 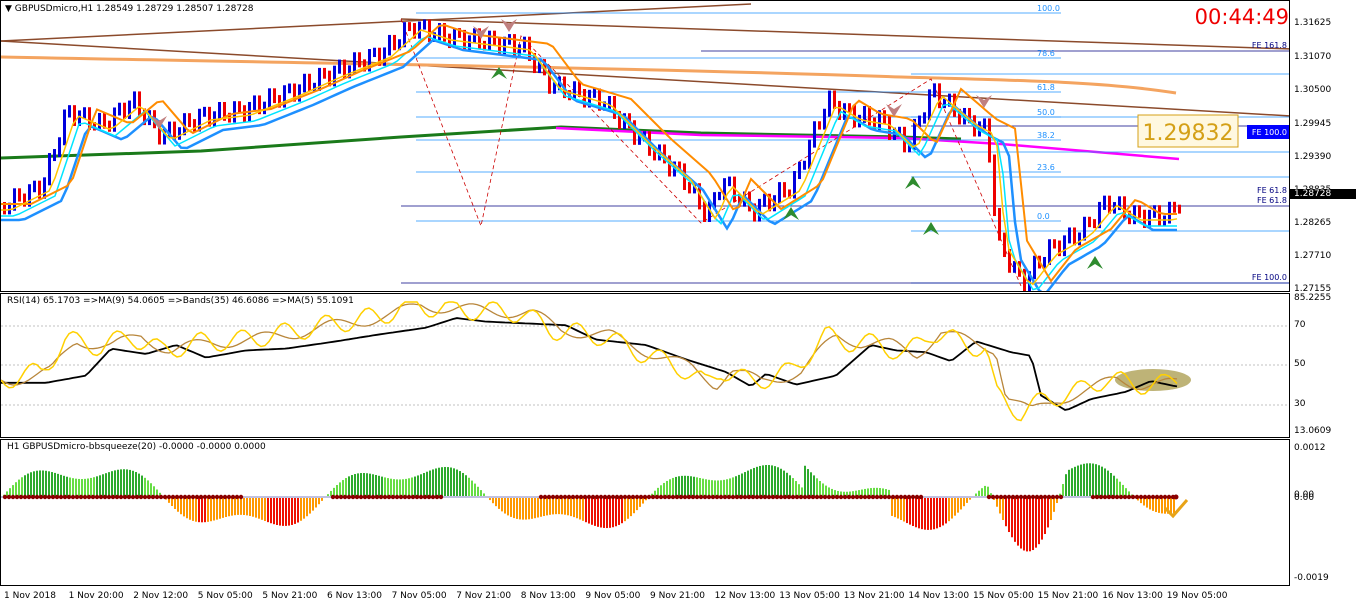 What do you see at coordinates (1132, 596) in the screenshot?
I see `time-label: 16 Nov 13:00` at bounding box center [1132, 596].